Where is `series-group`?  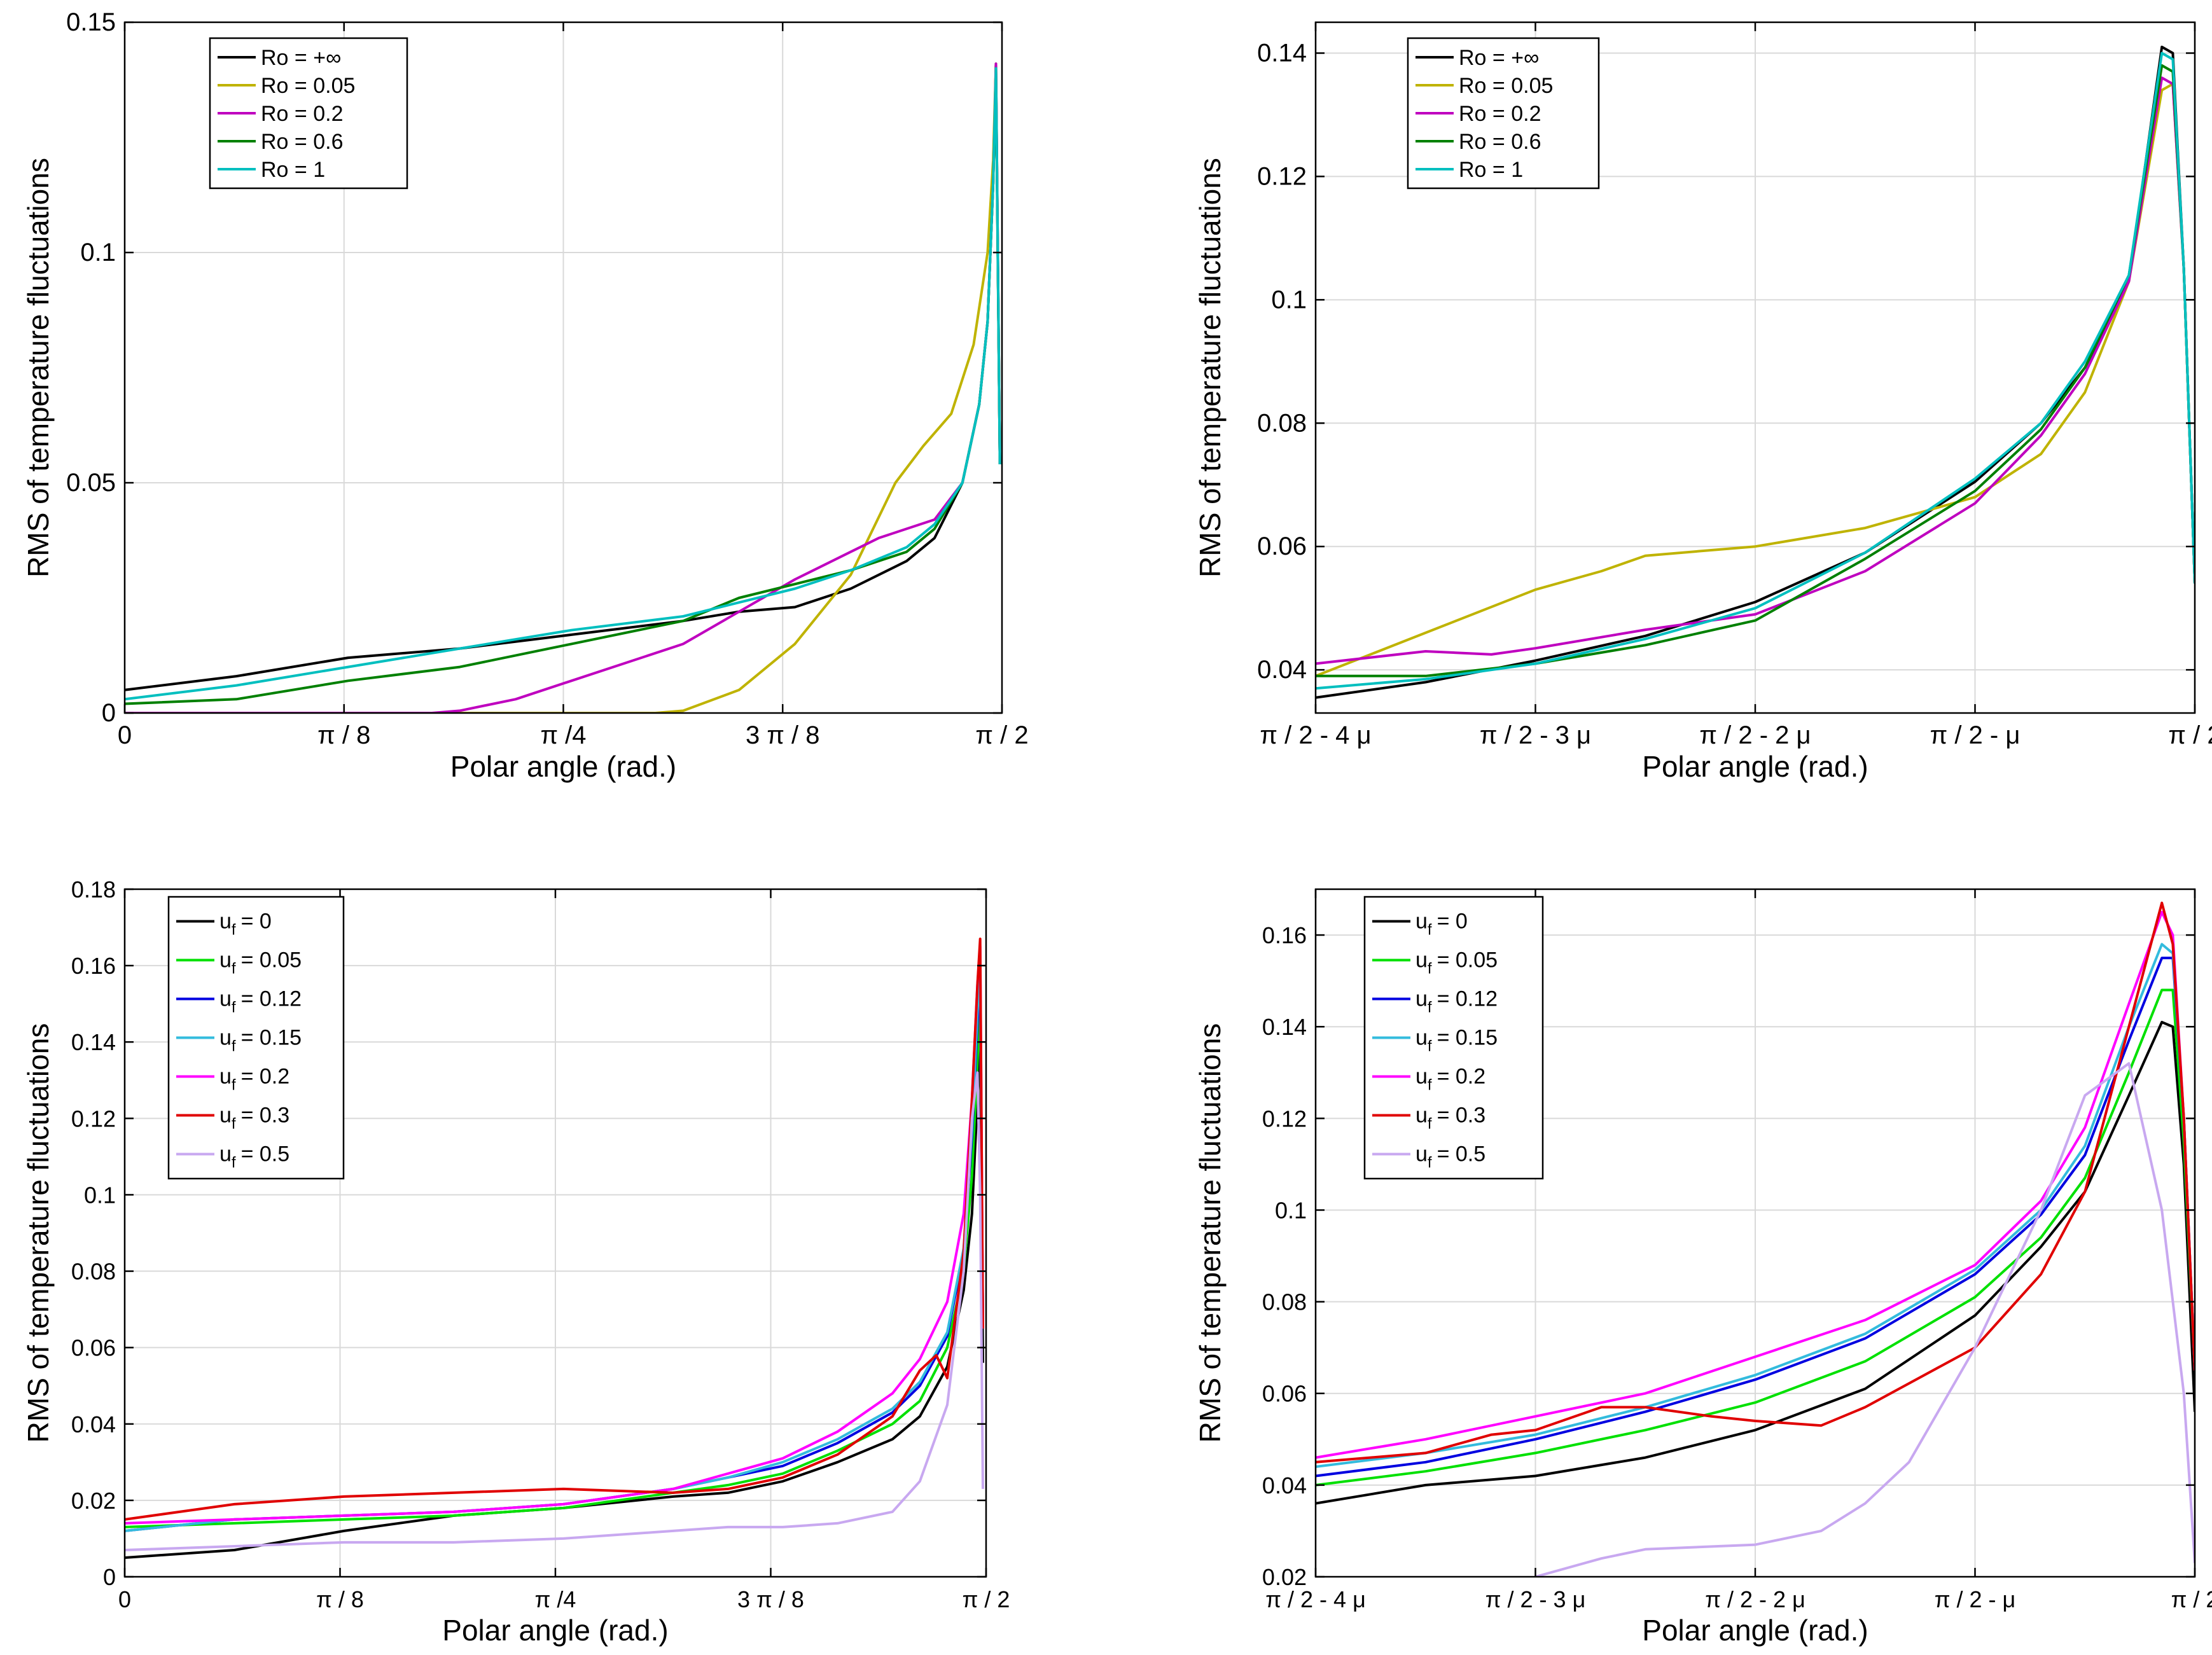
series-group is located at coordinates (554, 1248).